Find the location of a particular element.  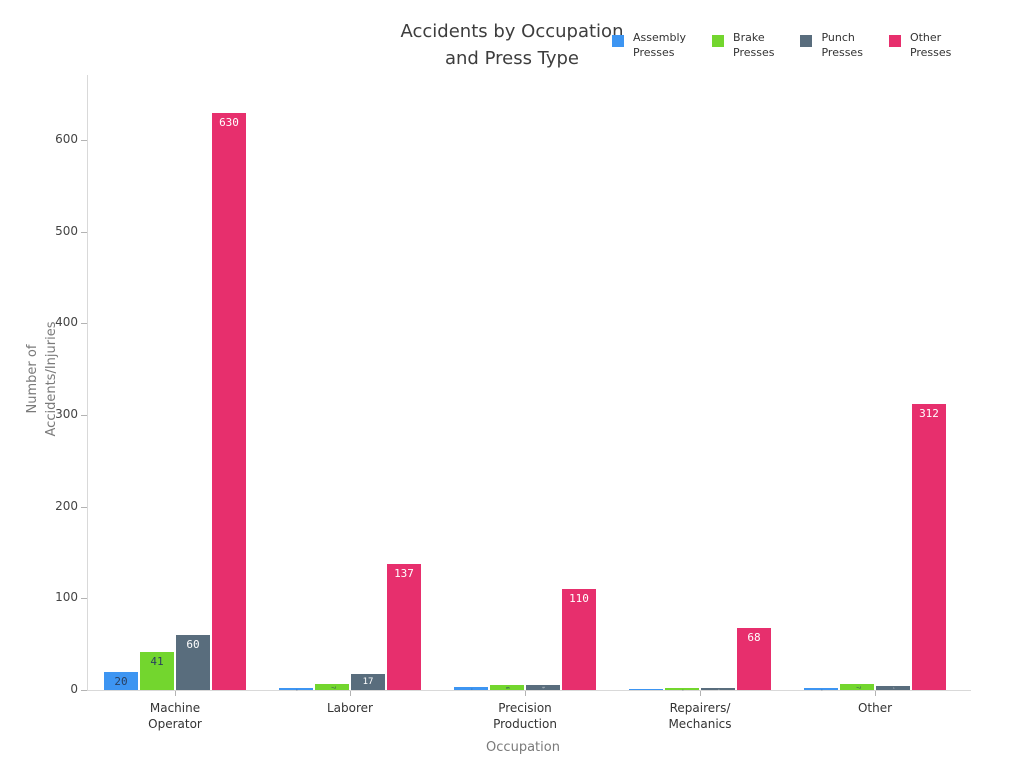

y-axis-title: Number of Accidents/Injuries is located at coordinates (42, 379).